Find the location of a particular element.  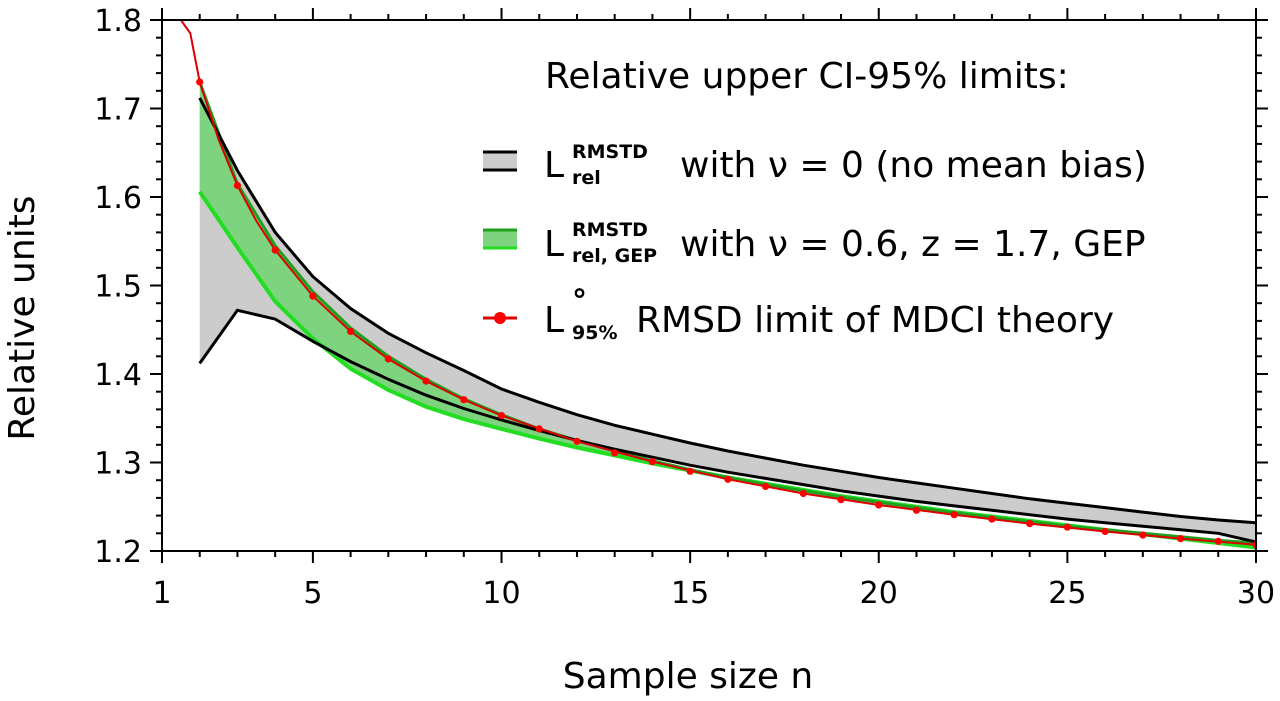

theory-marker-n10 is located at coordinates (501, 416).